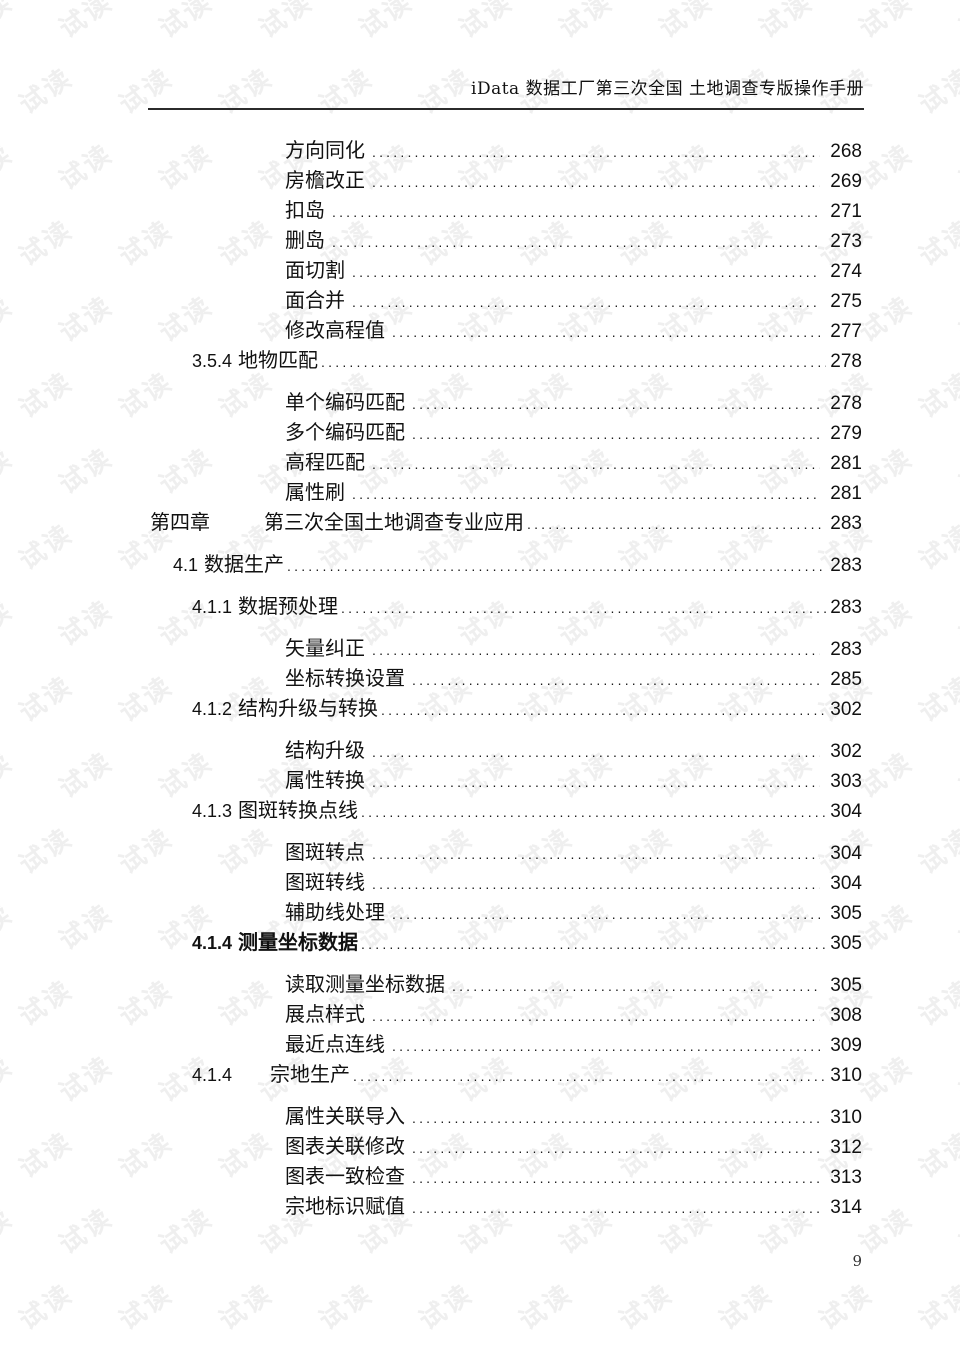 Image resolution: width=960 pixels, height=1357 pixels. I want to click on toc-entry-page: 278, so click(846, 403).